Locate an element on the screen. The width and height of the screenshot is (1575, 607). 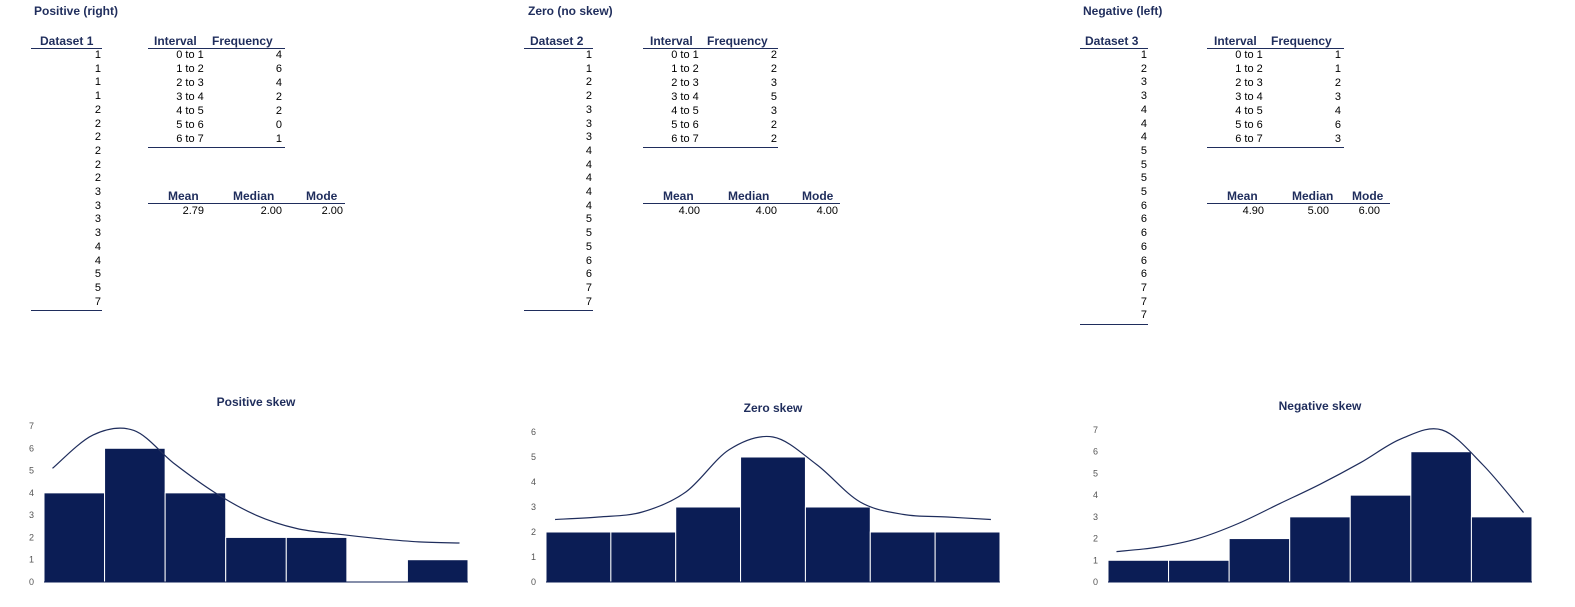
freq-header-rule is located at coordinates (1275, 48).